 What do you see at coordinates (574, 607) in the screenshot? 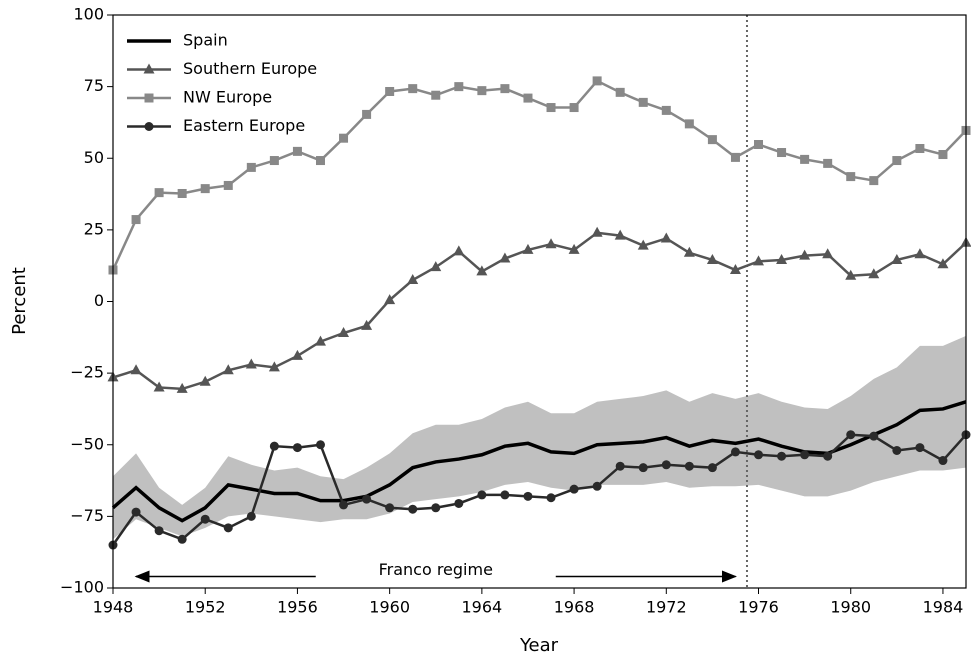
I see `x-tick-label: 1968` at bounding box center [574, 607].